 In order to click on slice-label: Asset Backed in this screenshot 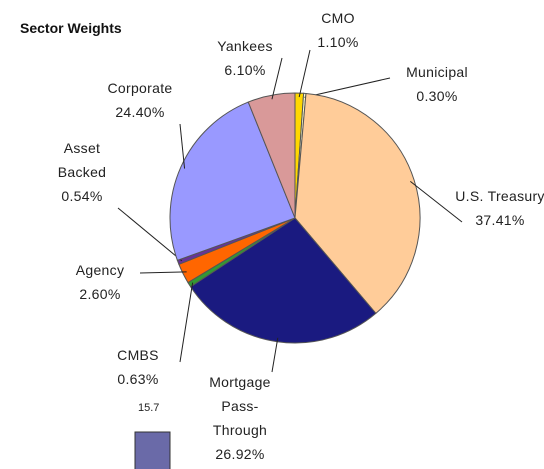, I will do `click(82, 160)`.